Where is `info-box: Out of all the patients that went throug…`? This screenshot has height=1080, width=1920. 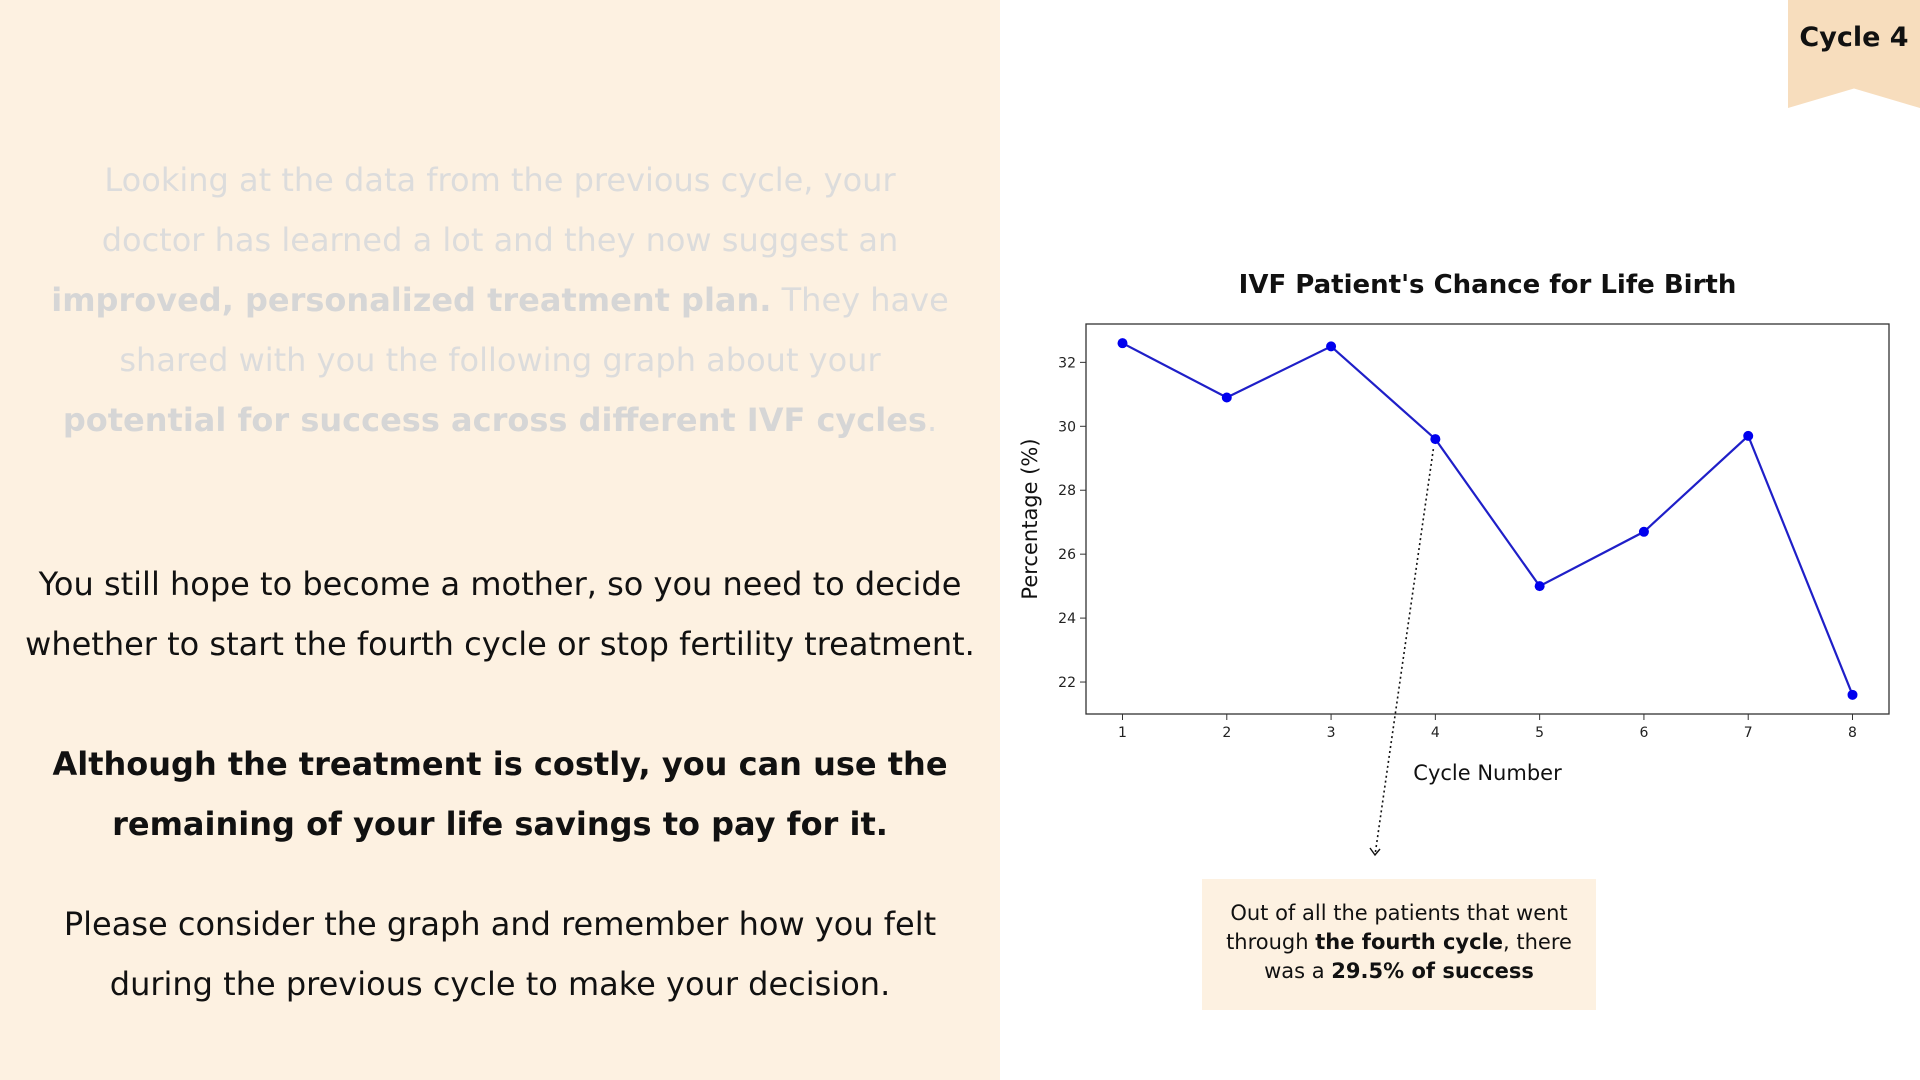 info-box: Out of all the patients that went throug… is located at coordinates (1399, 944).